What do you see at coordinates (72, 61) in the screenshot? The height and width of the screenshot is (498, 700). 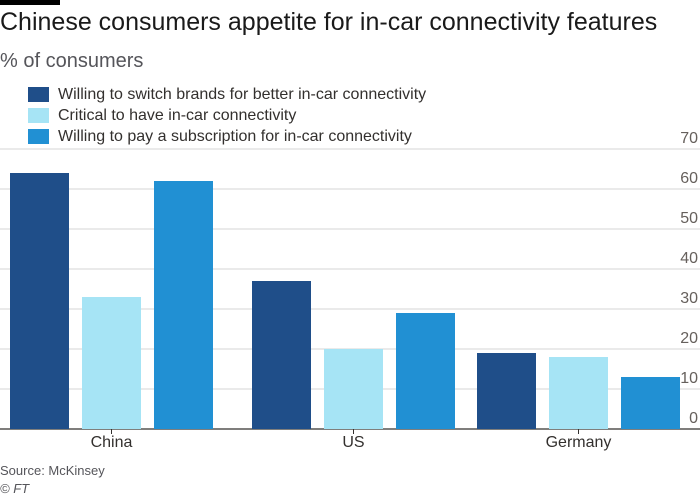 I see `chart-subtitle: % of consumers` at bounding box center [72, 61].